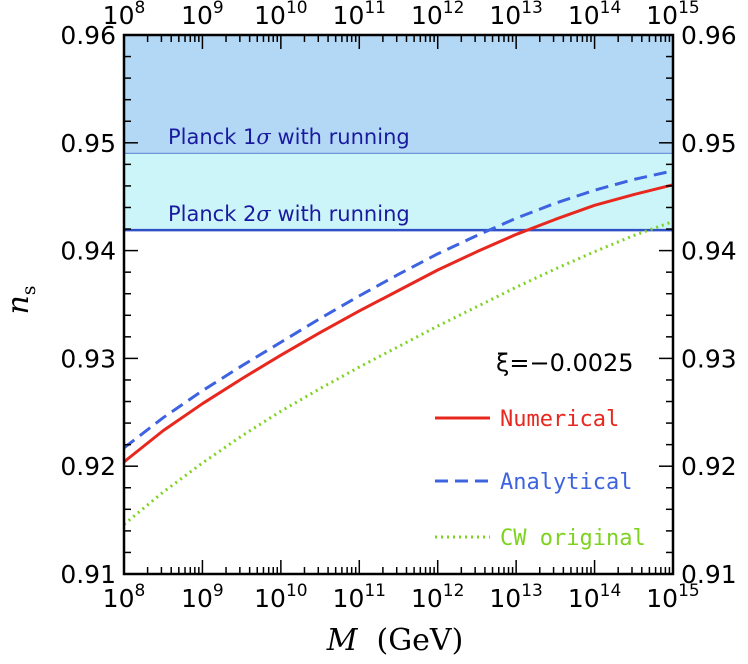 This screenshot has height=664, width=748. Describe the element at coordinates (565, 363) in the screenshot. I see `xi-annotation: ξ=−0.0025` at that location.